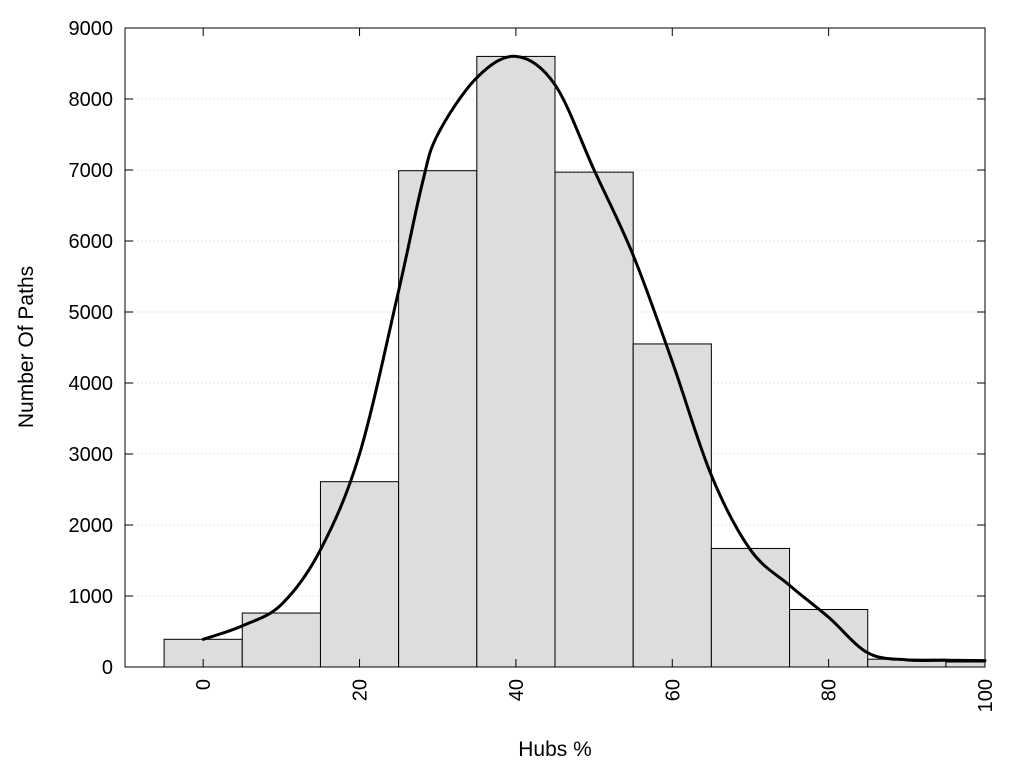  What do you see at coordinates (830, 690) in the screenshot?
I see `x-tick-label: 80` at bounding box center [830, 690].